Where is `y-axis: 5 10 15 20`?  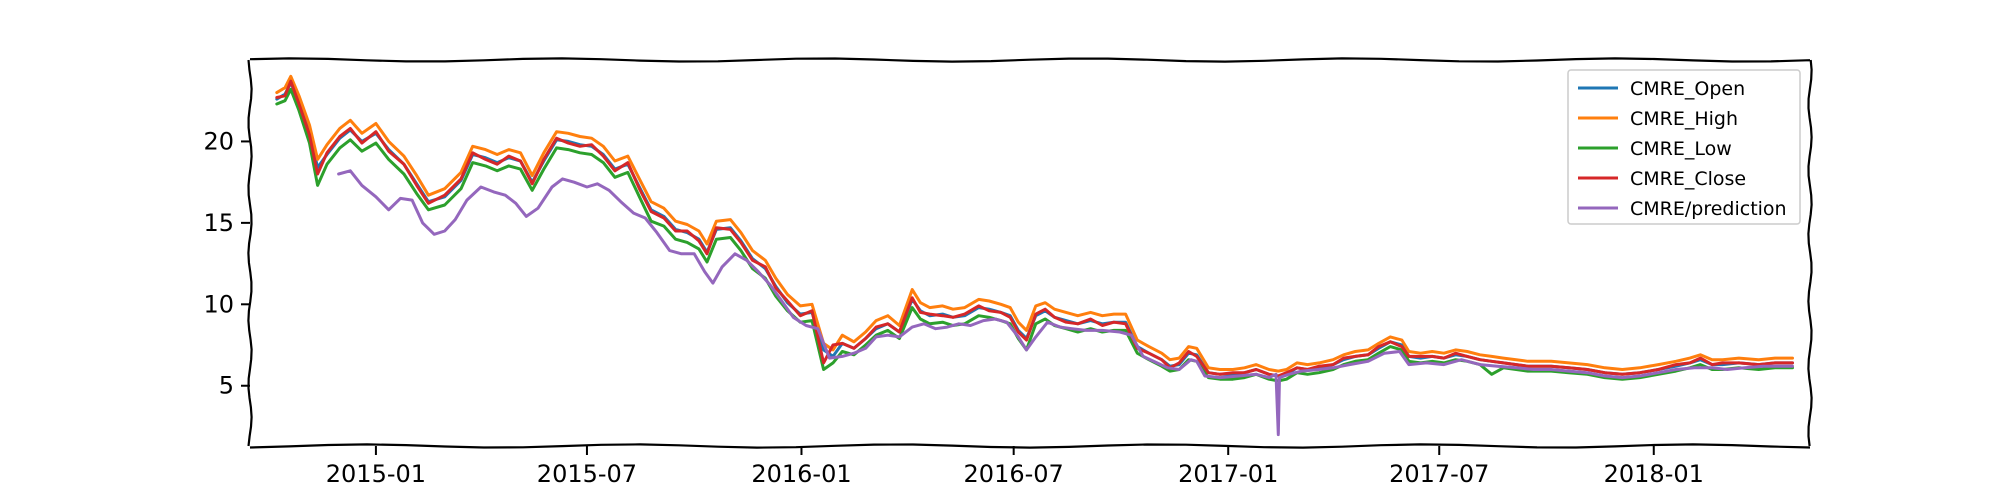
y-axis: 5 10 15 20 is located at coordinates (226, 263).